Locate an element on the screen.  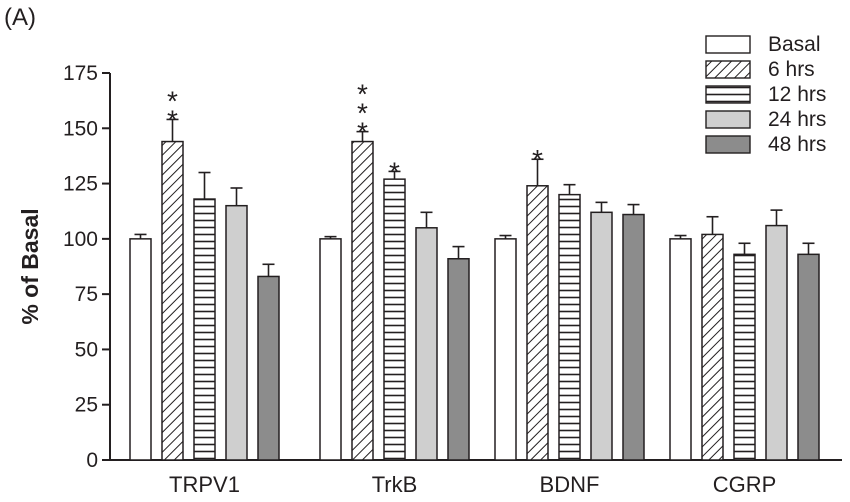
legend-label: 6 hrs is located at coordinates (791, 69).